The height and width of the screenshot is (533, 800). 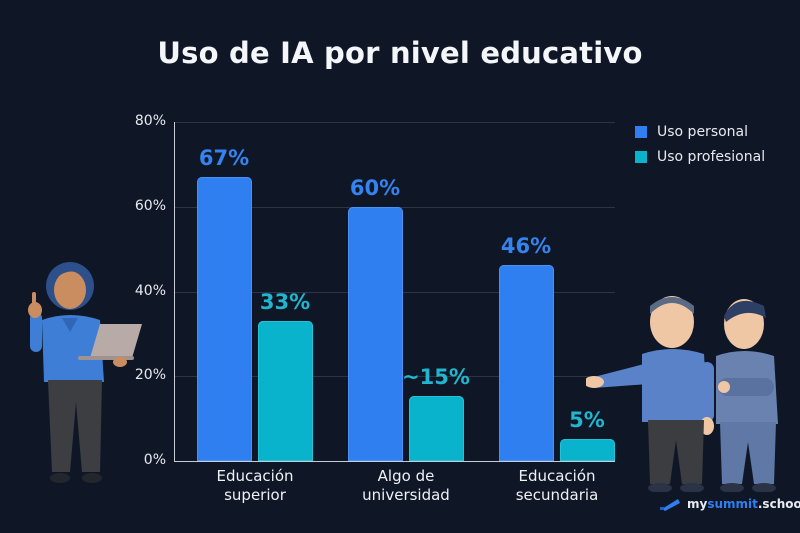 I want to click on brand-text-summit: summit, so click(x=732, y=504).